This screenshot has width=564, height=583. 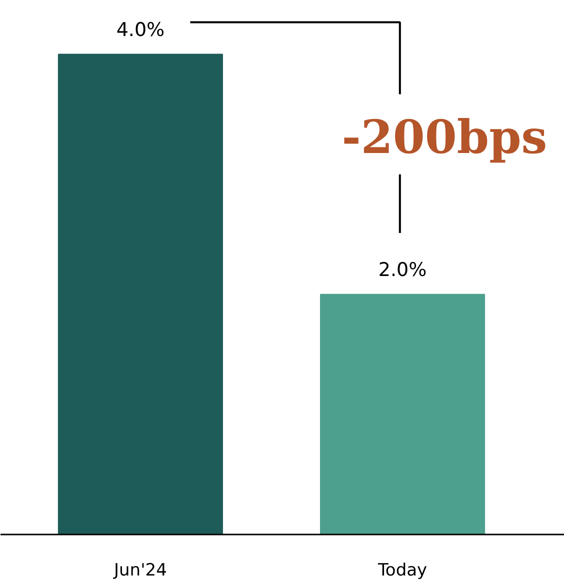 What do you see at coordinates (402, 570) in the screenshot?
I see `x-tick-label: Today` at bounding box center [402, 570].